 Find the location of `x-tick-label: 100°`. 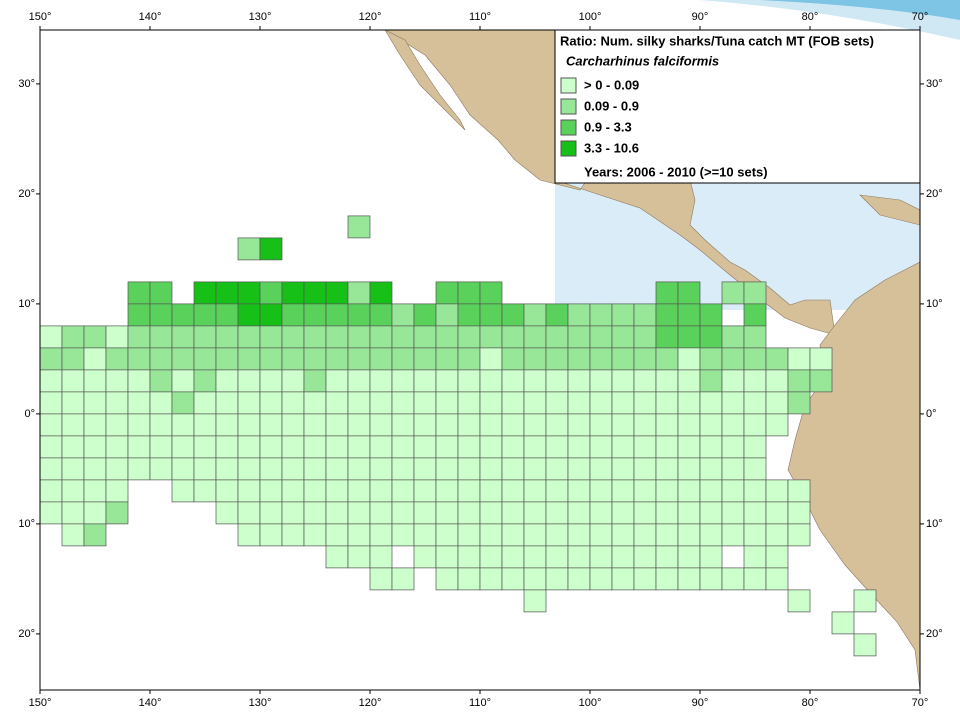

x-tick-label: 100° is located at coordinates (590, 703).